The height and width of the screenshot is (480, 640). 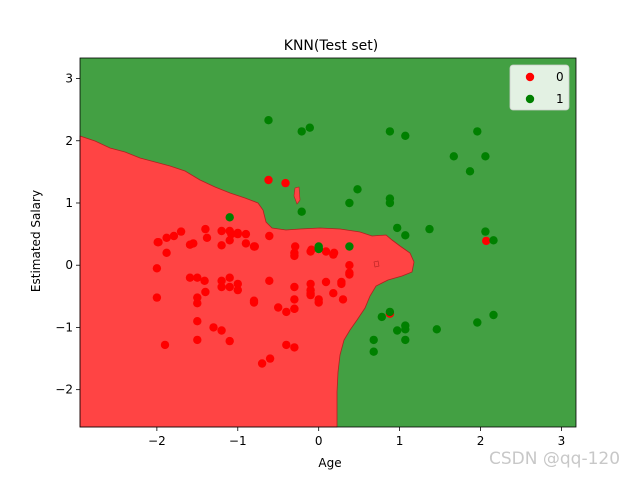 What do you see at coordinates (69, 203) in the screenshot?
I see `y-tick-label: 1` at bounding box center [69, 203].